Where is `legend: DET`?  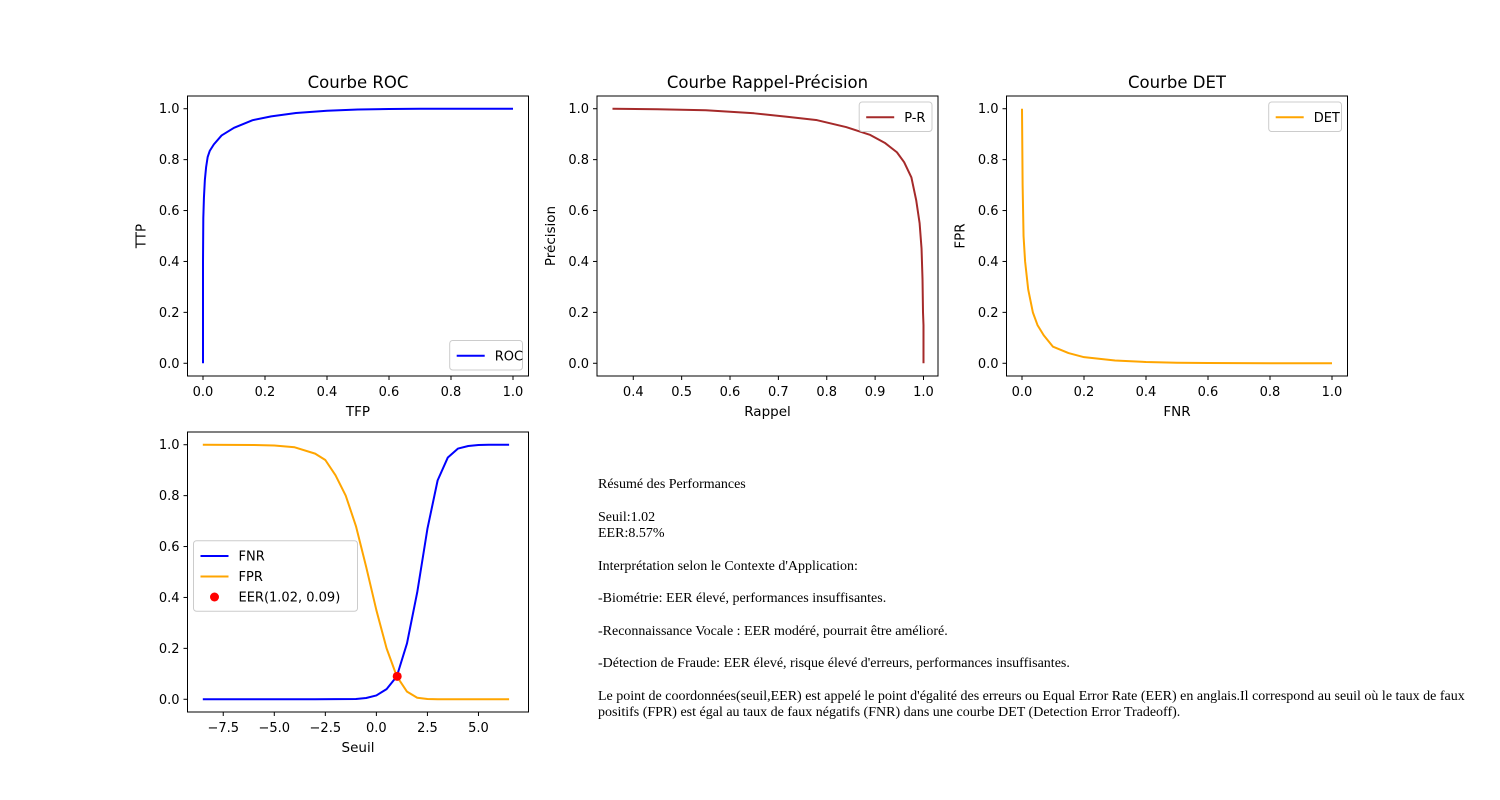
legend: DET is located at coordinates (1305, 116).